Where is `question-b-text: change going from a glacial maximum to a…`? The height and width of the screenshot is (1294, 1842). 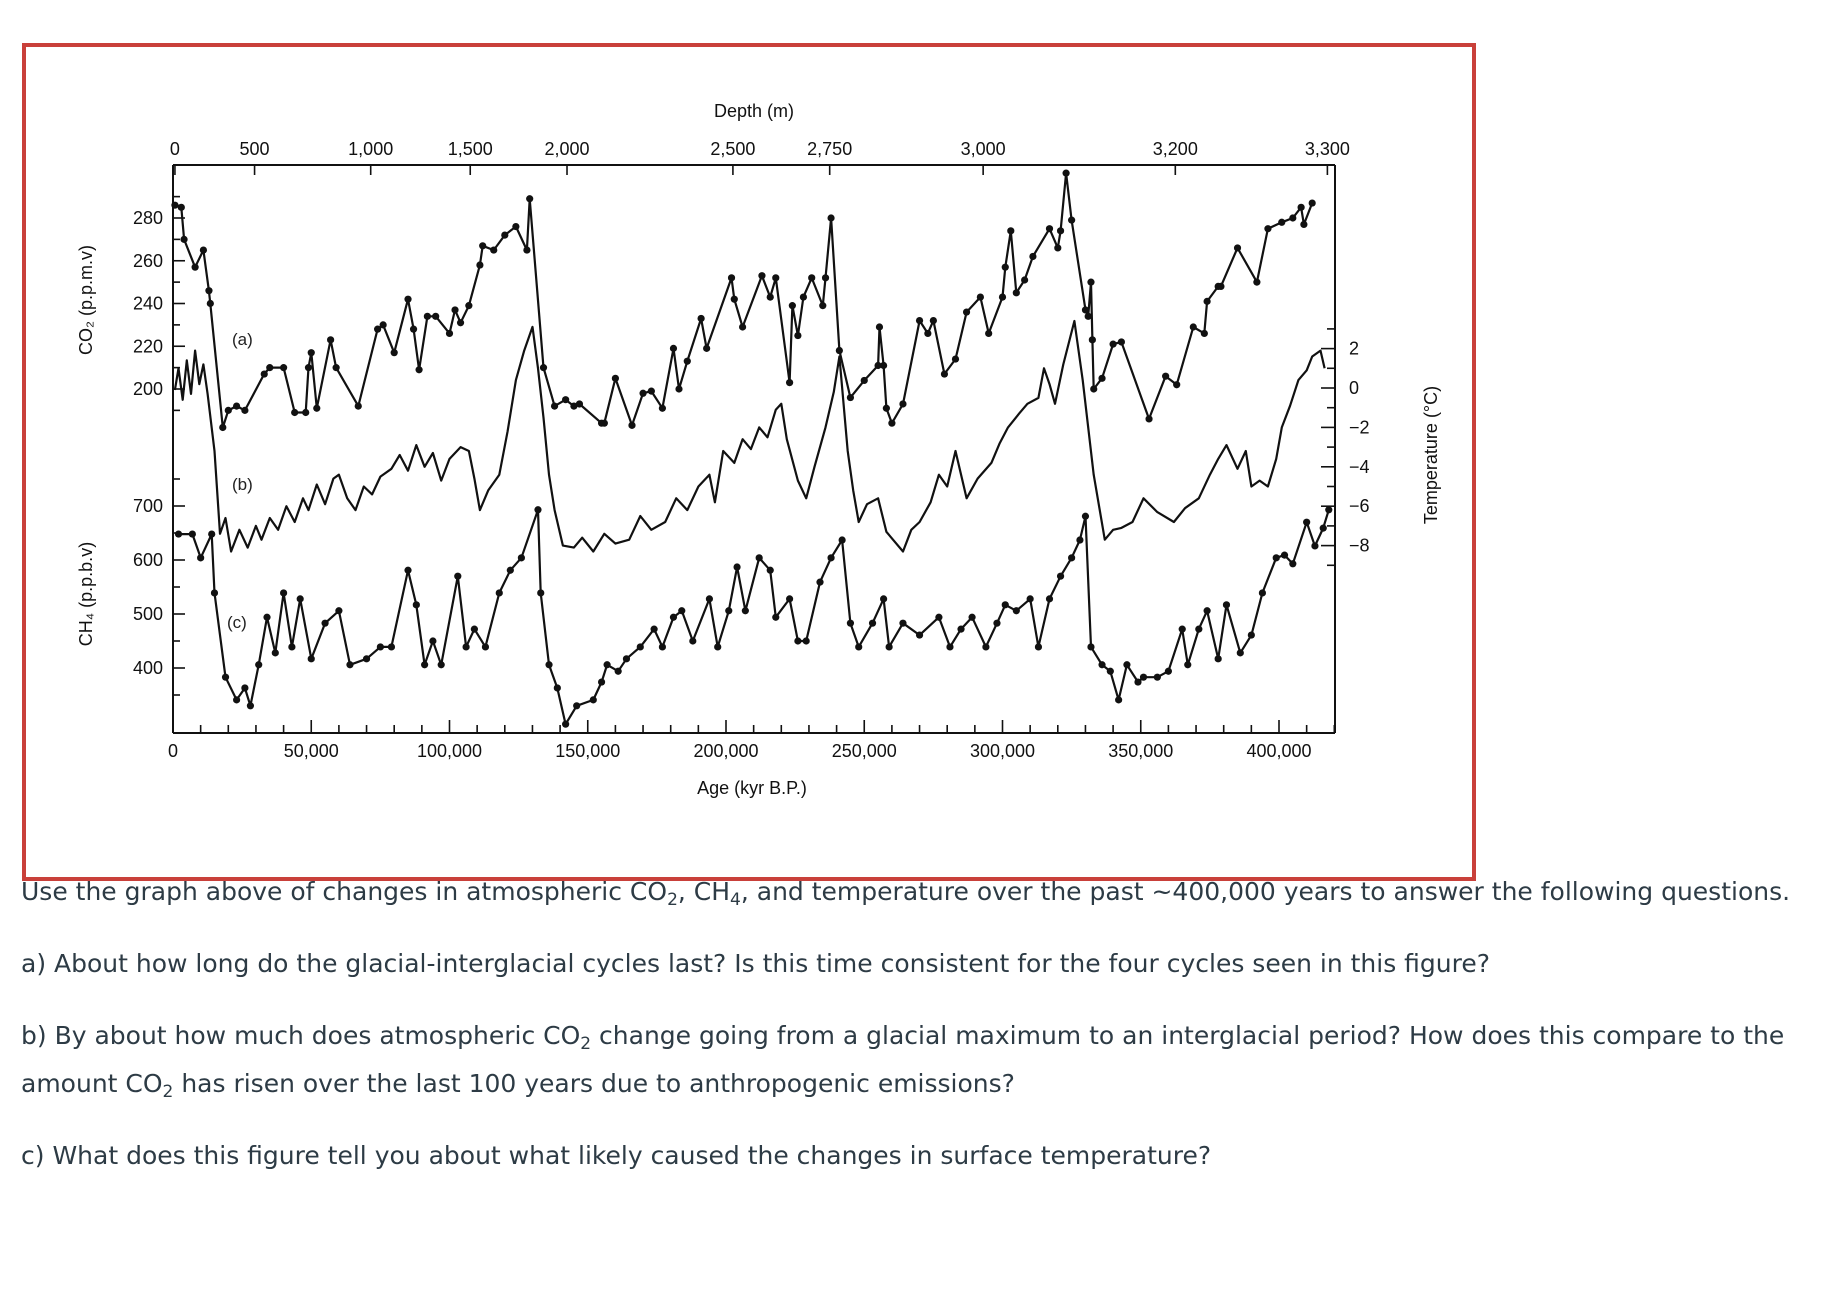
question-b-text: change going from a glacial maximum to a… is located at coordinates (903, 1059).